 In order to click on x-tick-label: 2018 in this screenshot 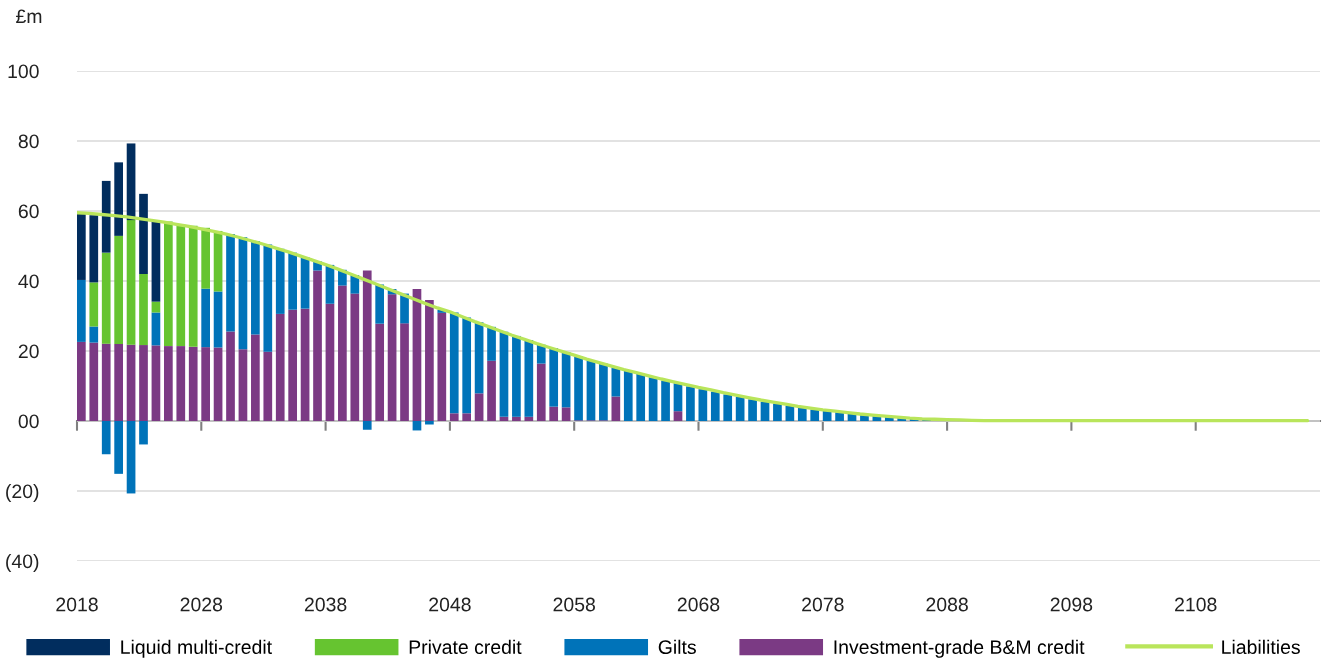, I will do `click(77, 604)`.